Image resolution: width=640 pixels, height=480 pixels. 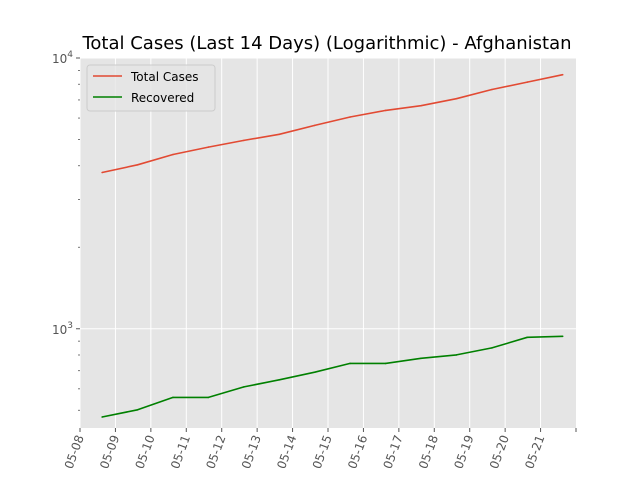 What do you see at coordinates (145, 452) in the screenshot?
I see `x-tick-label: 05-10` at bounding box center [145, 452].